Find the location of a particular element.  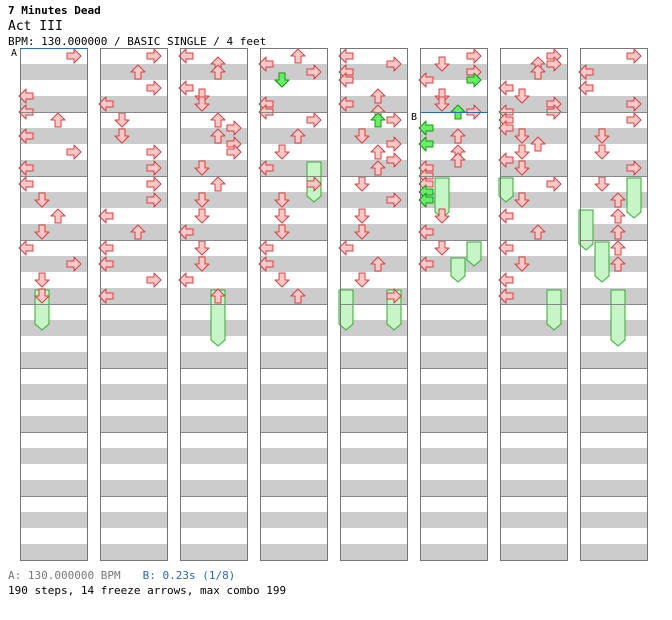

bpm-marker-label: B is located at coordinates (414, 117).